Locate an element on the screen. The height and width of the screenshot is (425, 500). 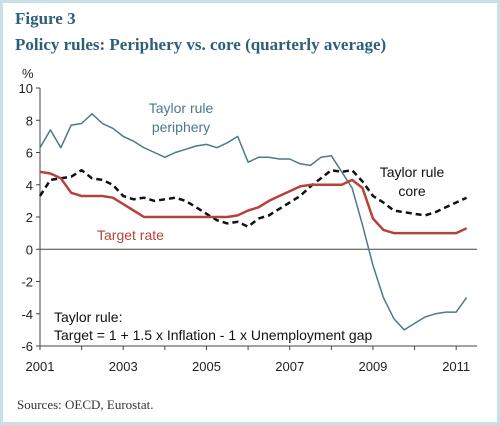
y-tick-label: 8 is located at coordinates (29, 120).